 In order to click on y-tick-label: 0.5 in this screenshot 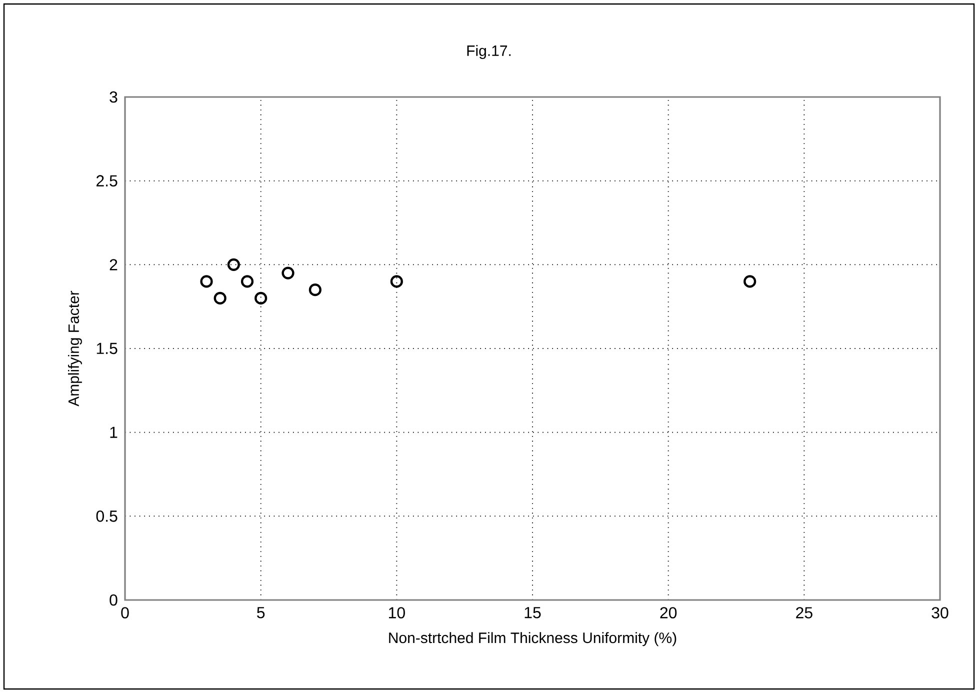, I will do `click(107, 516)`.